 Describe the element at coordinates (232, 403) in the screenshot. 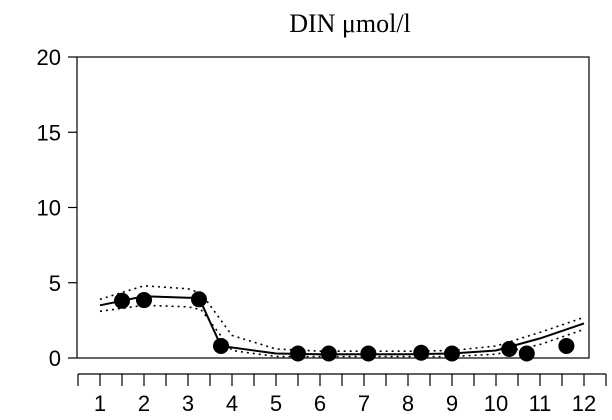

I see `x-tick-label: 4` at that location.